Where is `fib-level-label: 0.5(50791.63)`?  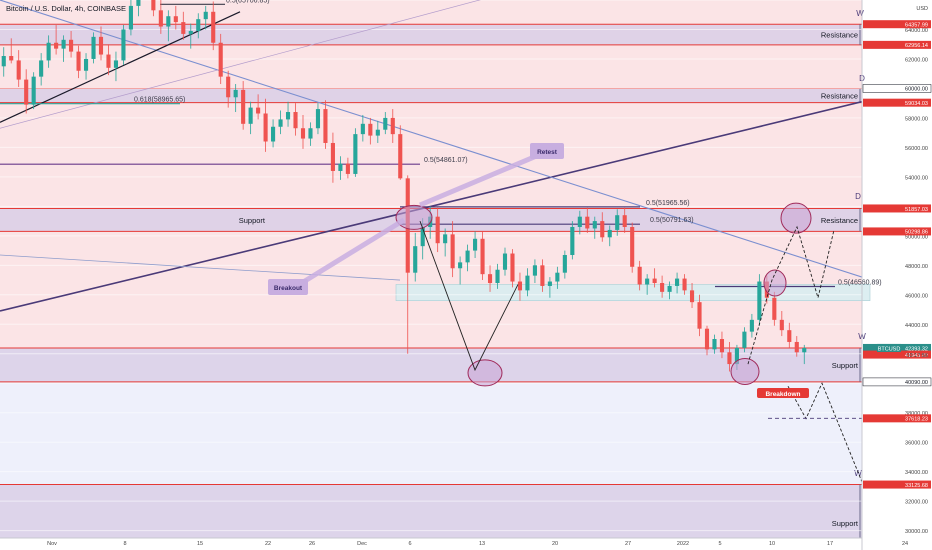
fib-level-label: 0.5(50791.63) is located at coordinates (672, 220).